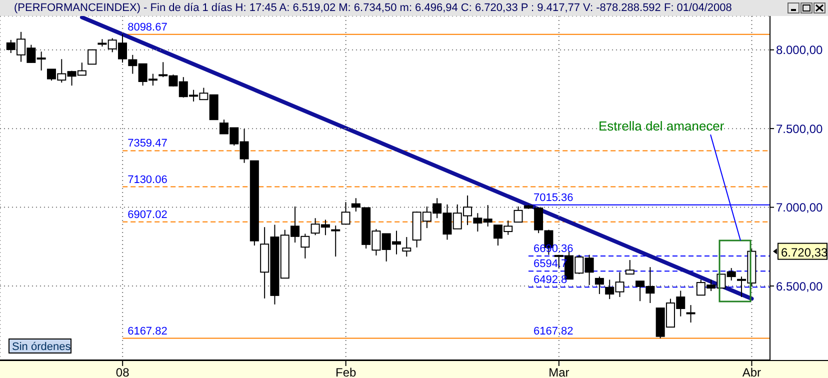 This screenshot has width=828, height=378. Describe the element at coordinates (800, 207) in the screenshot. I see `y-tick-label: 7.000,00` at that location.